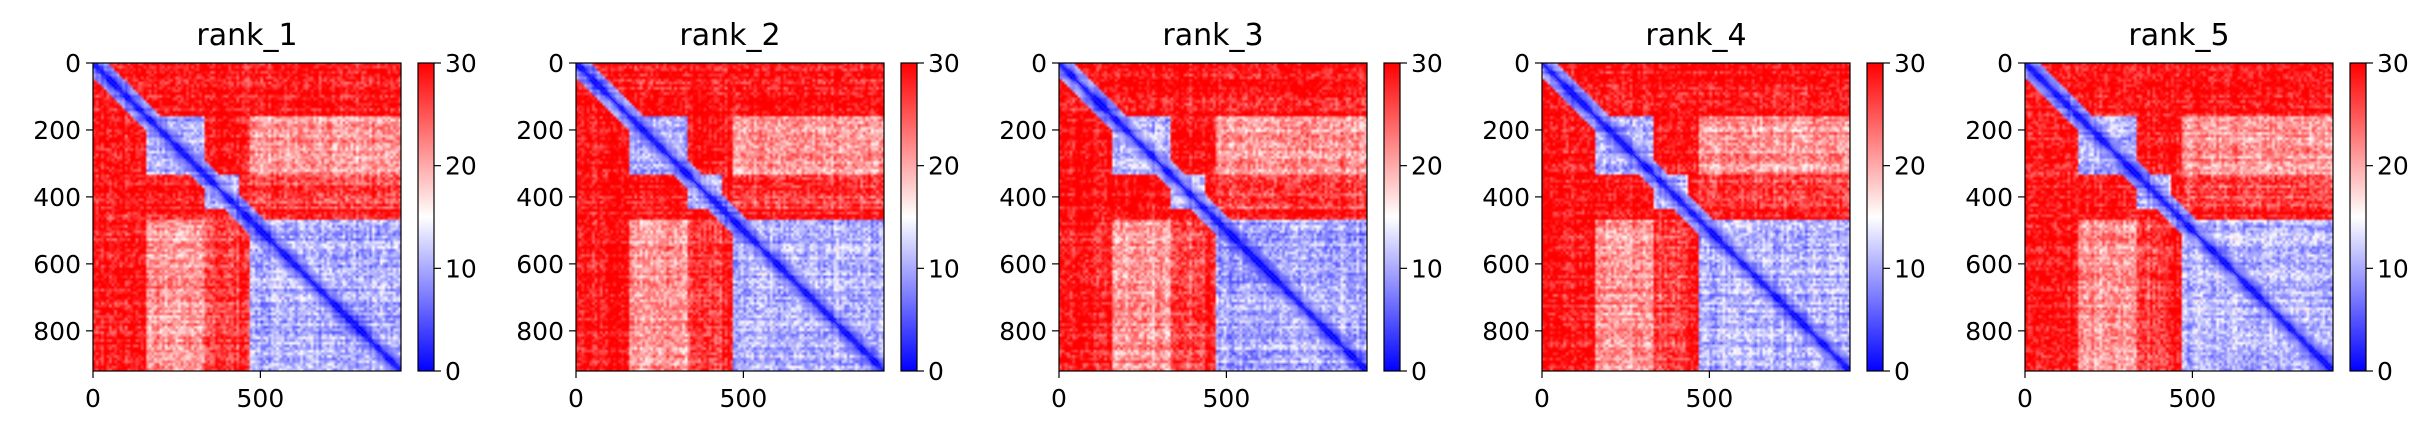 This screenshot has width=2435, height=438. I want to click on panel-title: rank_3, so click(1212, 35).